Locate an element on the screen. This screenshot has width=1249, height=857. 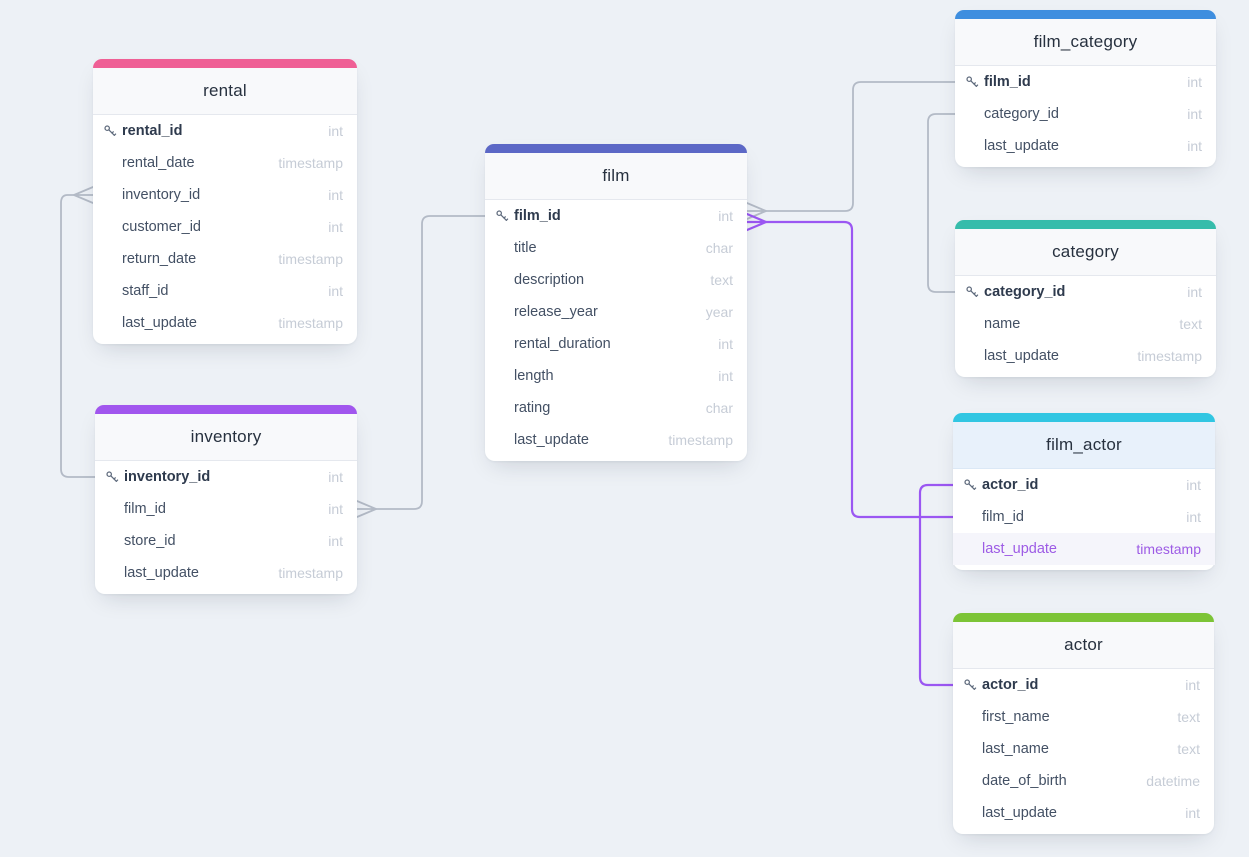
field-type: year is located at coordinates (719, 312).